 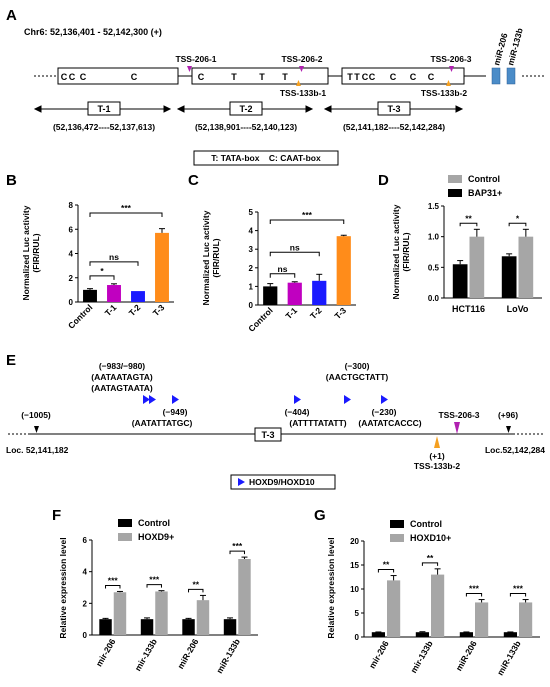 What do you see at coordinates (71, 278) in the screenshot?
I see `y-tick-label: 2` at bounding box center [71, 278].